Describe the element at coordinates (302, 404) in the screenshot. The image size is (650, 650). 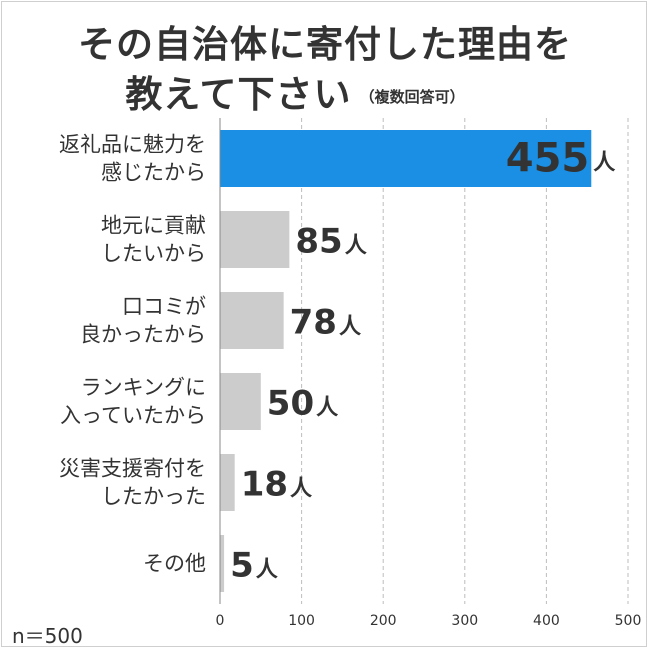
I see `data-label: 50人` at that location.